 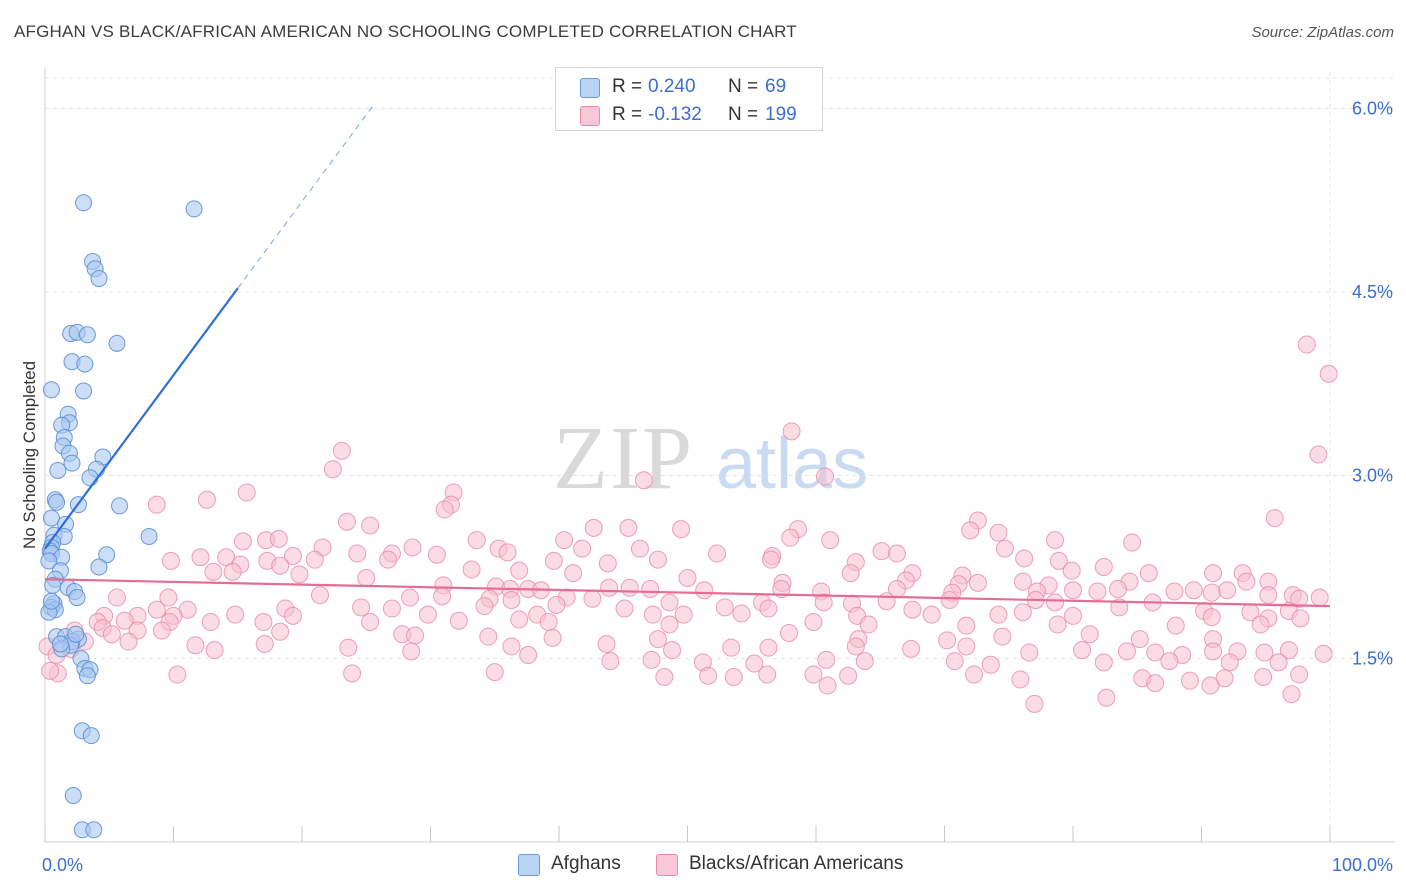 What do you see at coordinates (623, 458) in the screenshot?
I see `watermark-zip: ZIP` at bounding box center [623, 458].